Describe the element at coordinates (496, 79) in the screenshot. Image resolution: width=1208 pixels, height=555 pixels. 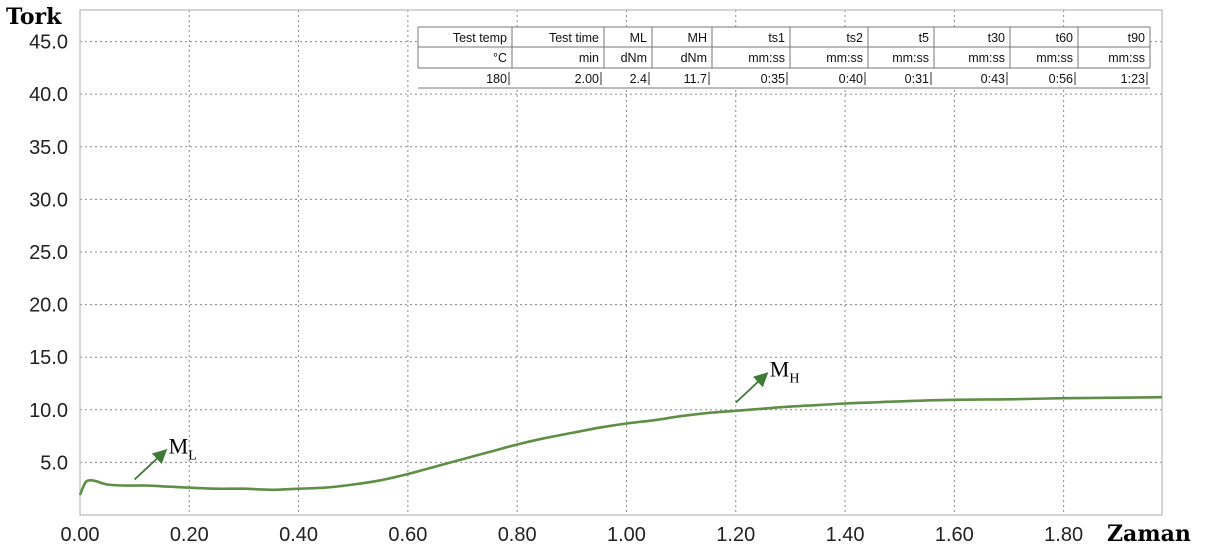
I see `table-value-cell: 180` at that location.